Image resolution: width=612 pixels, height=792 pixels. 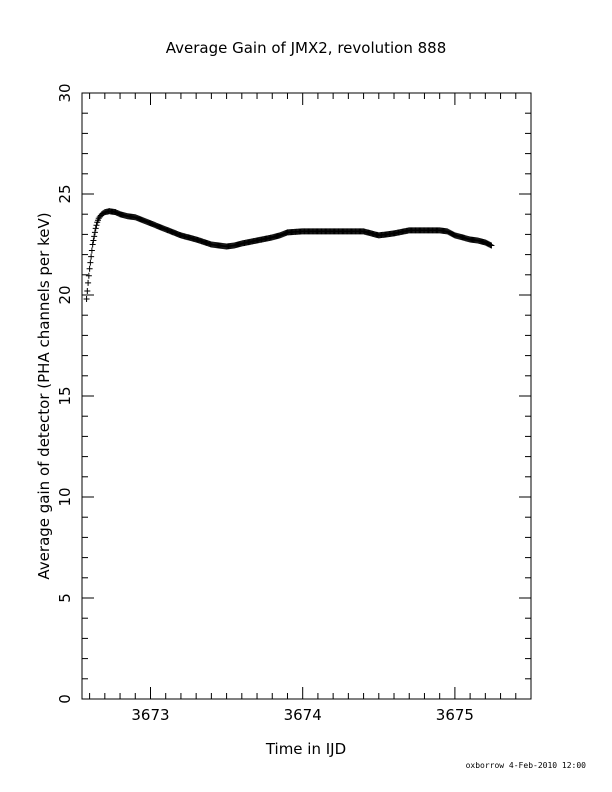 What do you see at coordinates (65, 294) in the screenshot?
I see `y-tick-label: 20` at bounding box center [65, 294].